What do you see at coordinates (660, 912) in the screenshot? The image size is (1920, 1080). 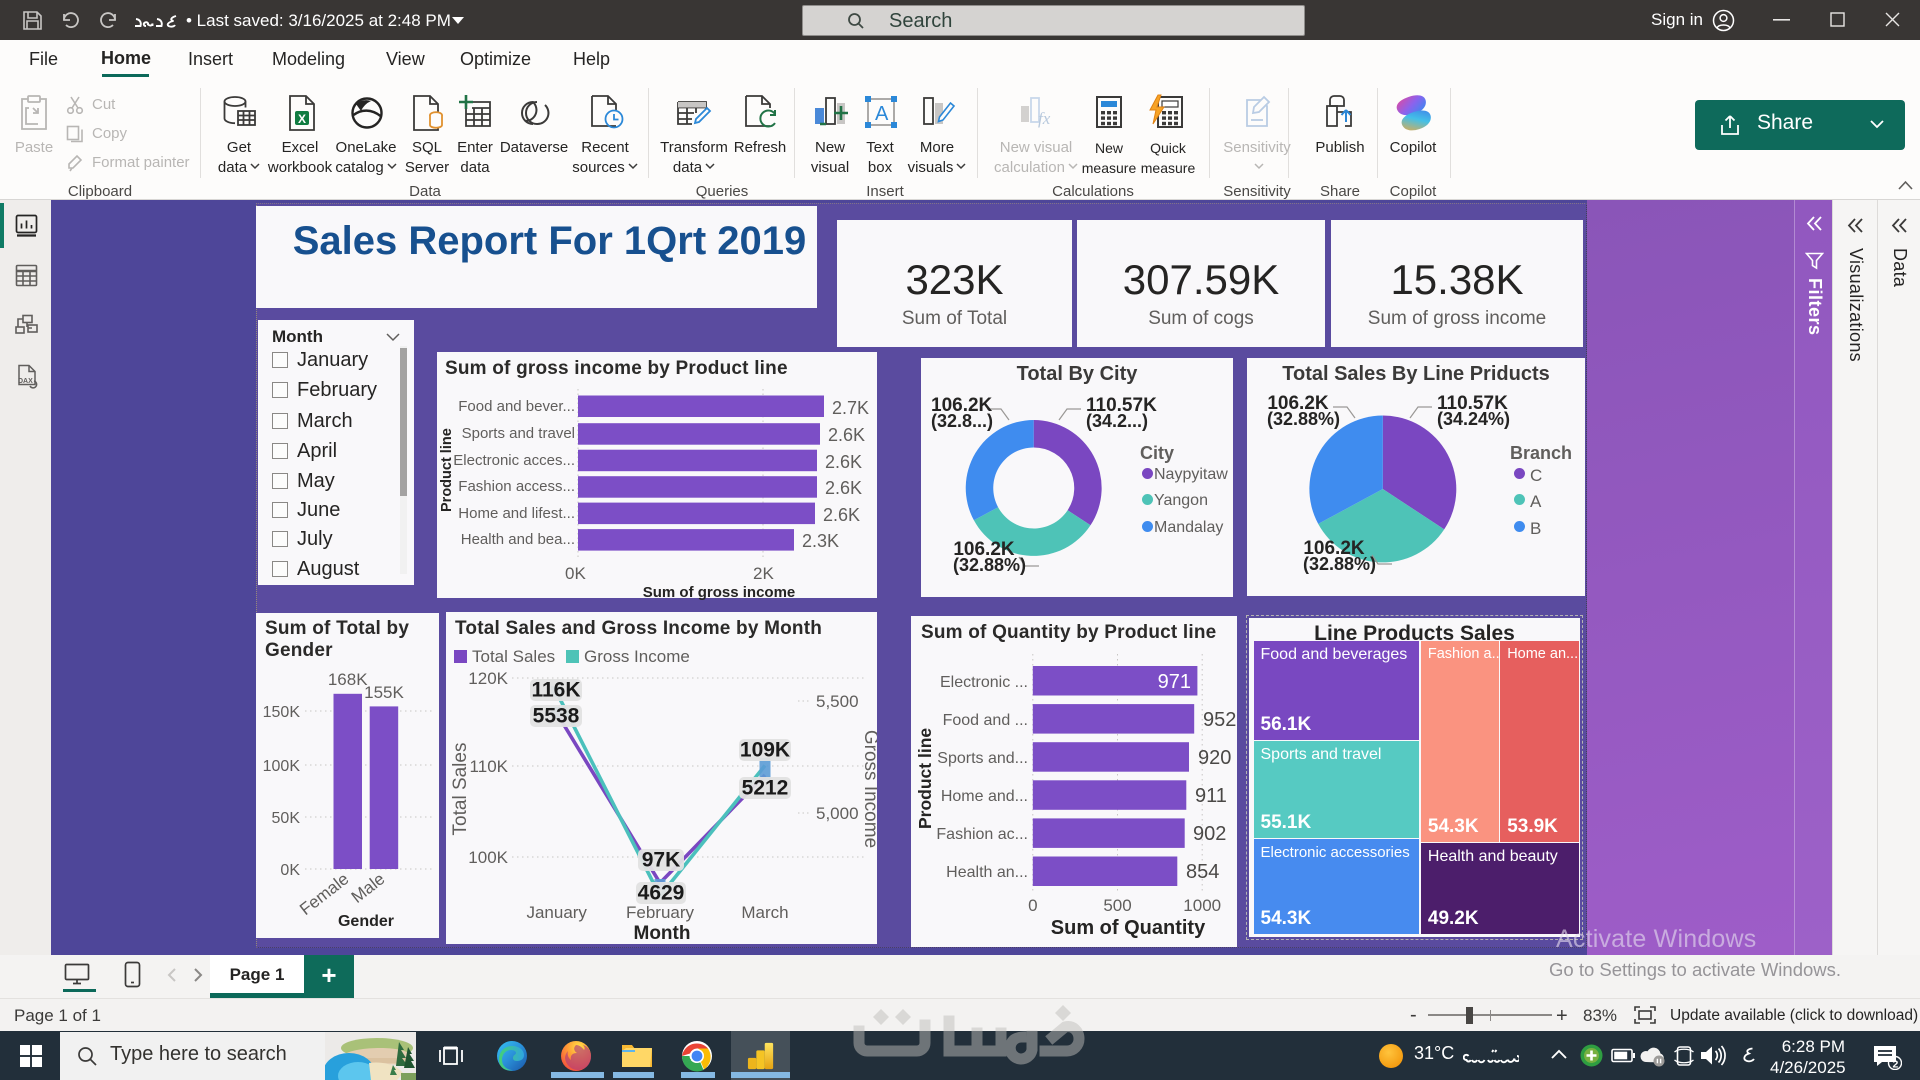 I see `svg-text: February` at bounding box center [660, 912].